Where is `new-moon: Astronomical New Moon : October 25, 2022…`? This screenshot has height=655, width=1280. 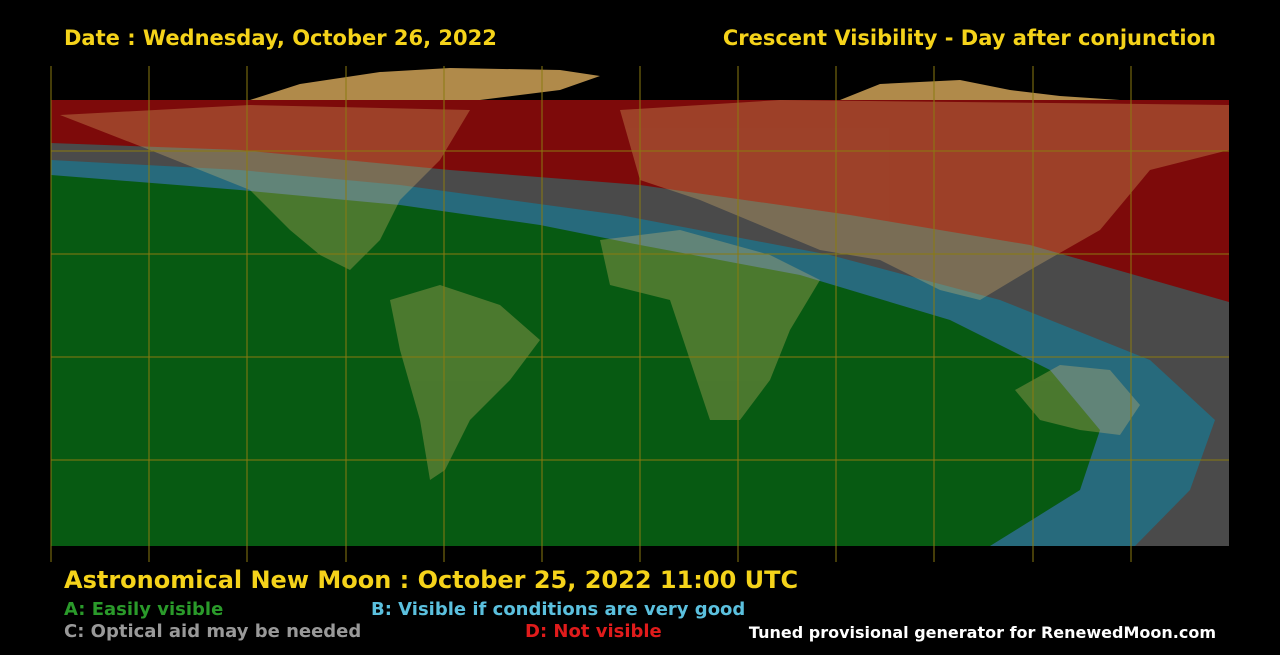 new-moon: Astronomical New Moon : October 25, 2022… is located at coordinates (431, 580).